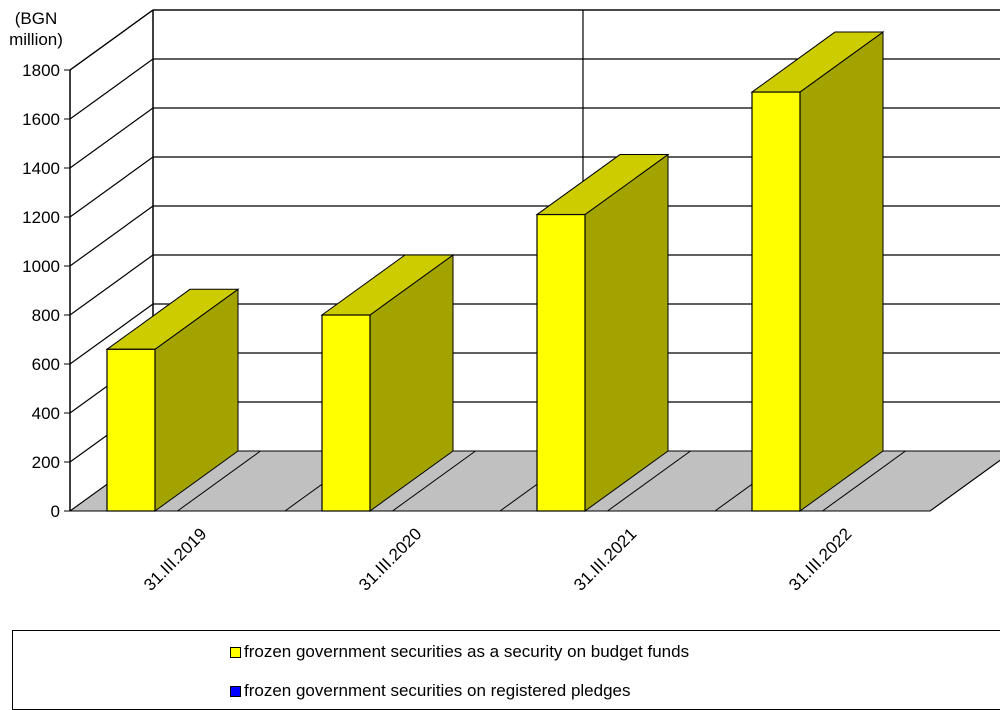 Image resolution: width=1000 pixels, height=710 pixels. I want to click on y-tick-label: 800, so click(46, 315).